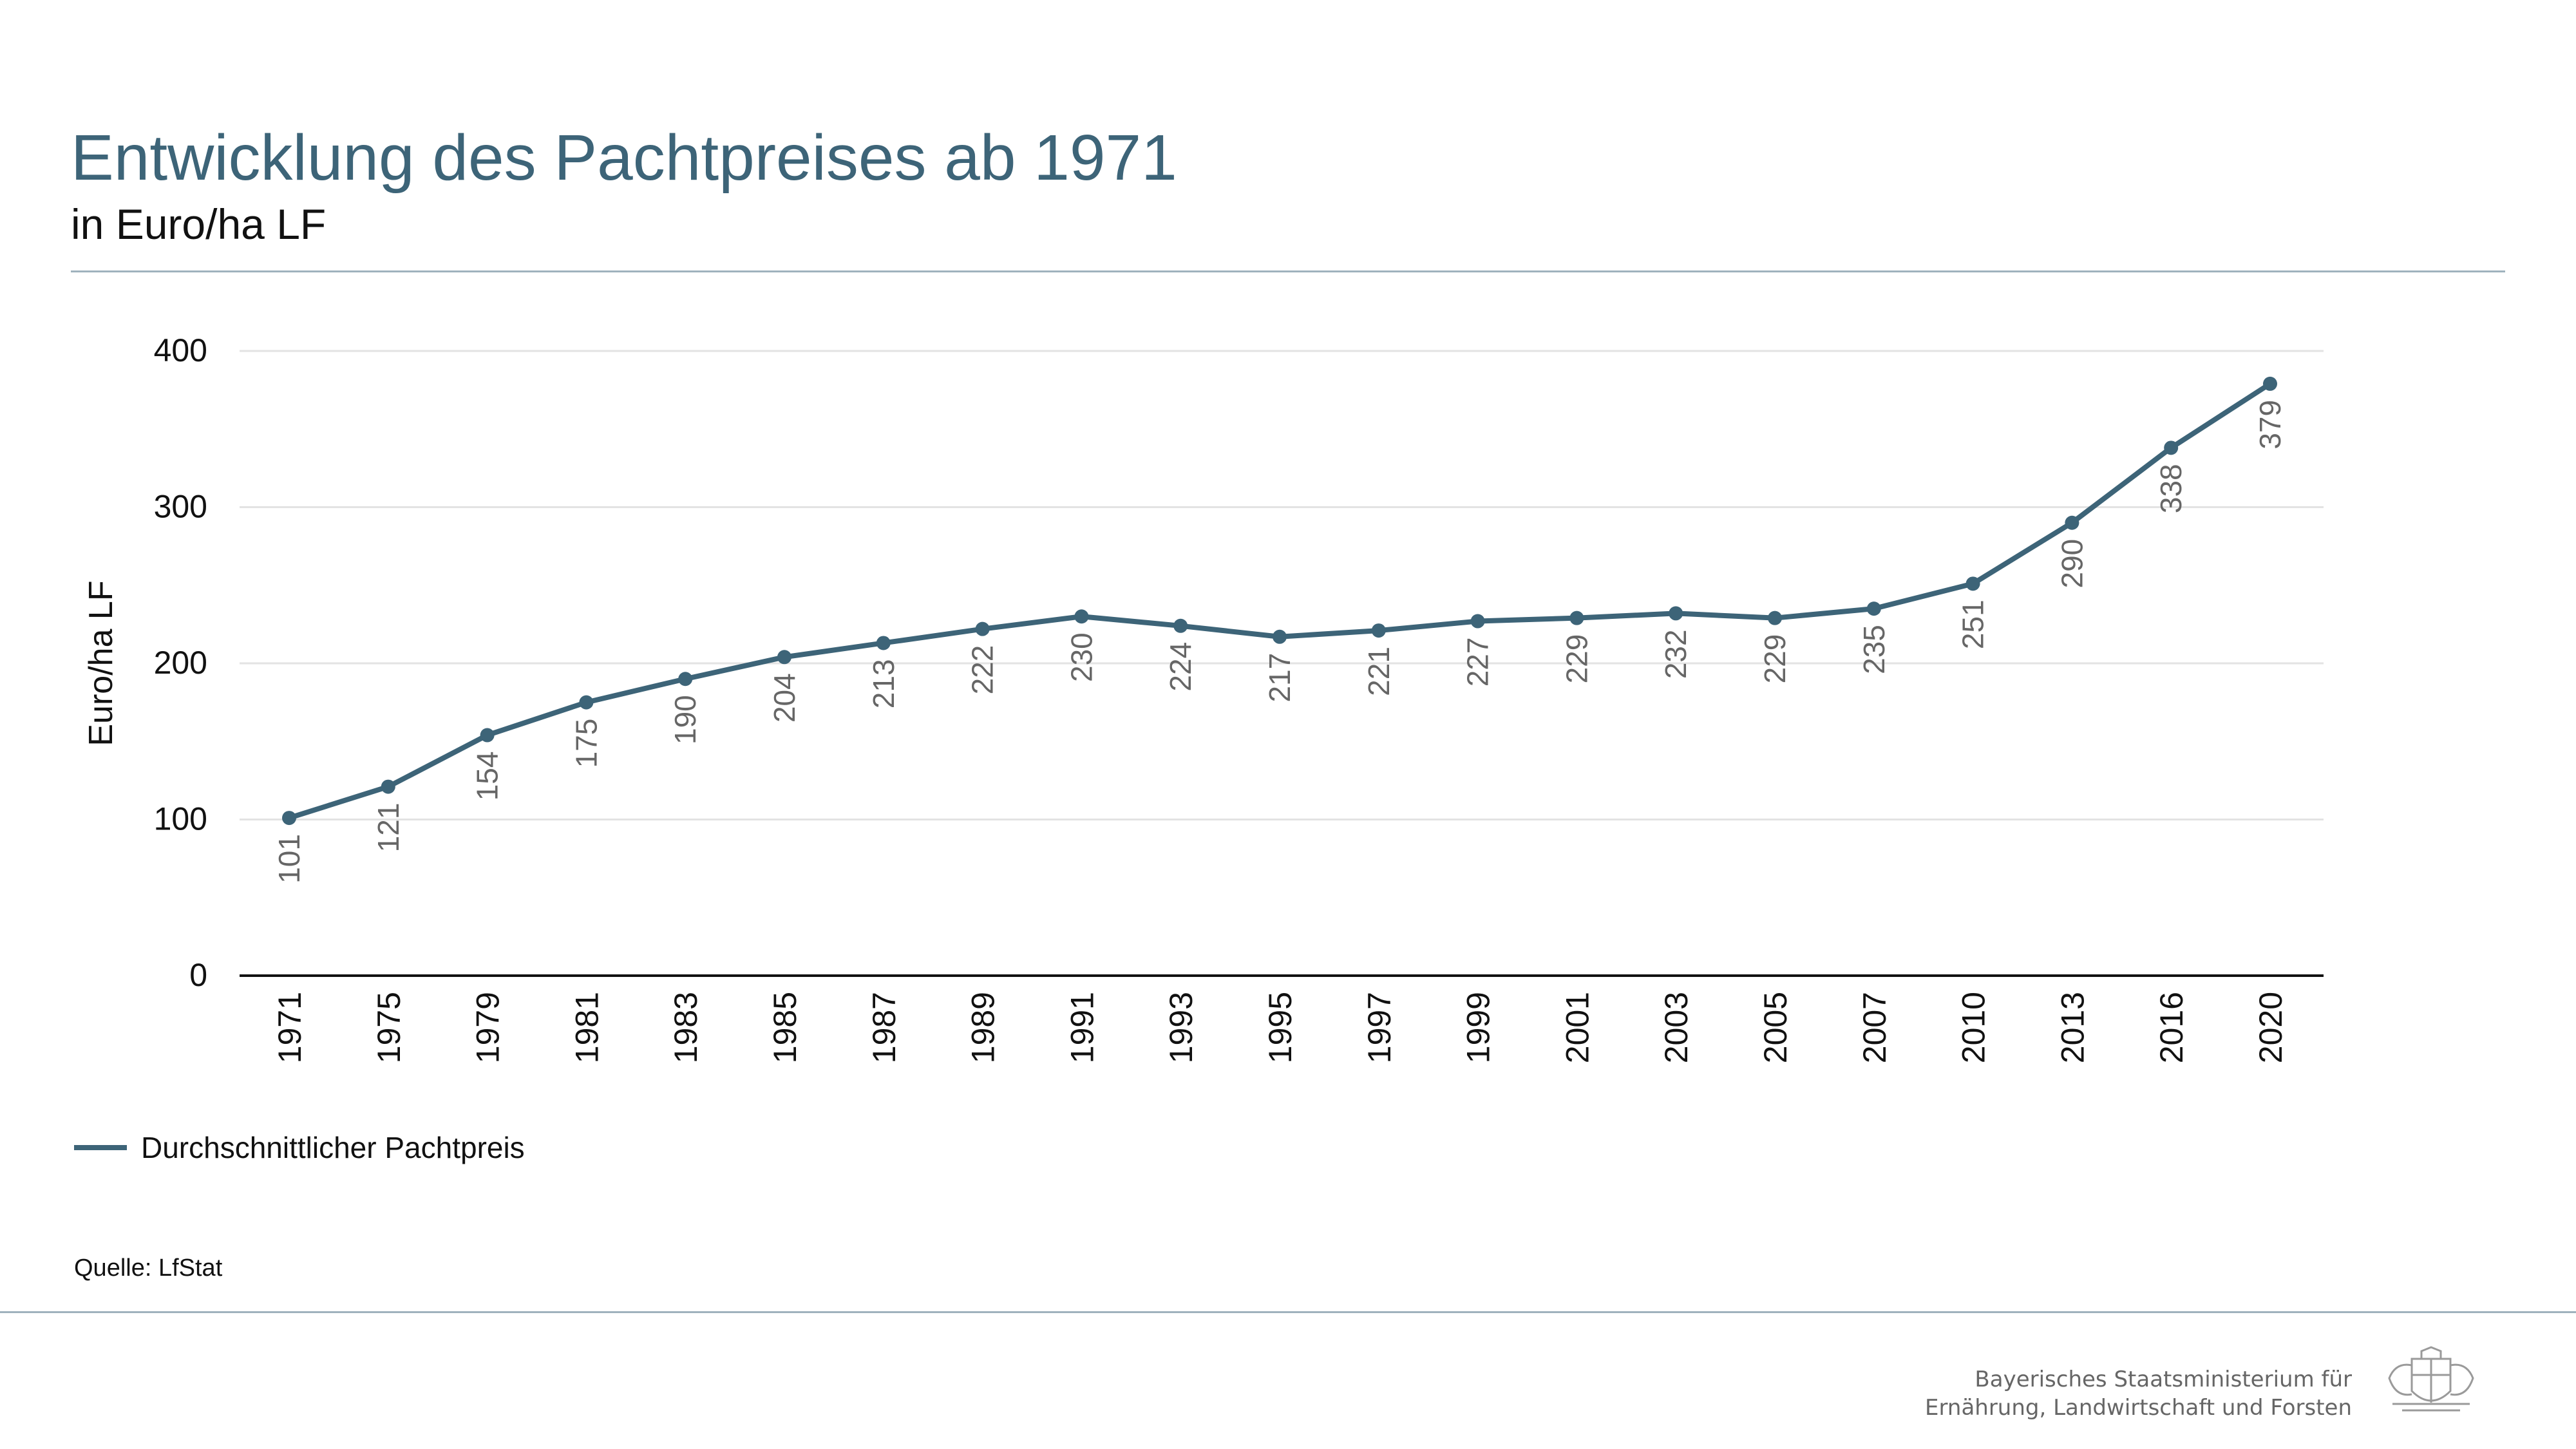 The image size is (2576, 1449). What do you see at coordinates (488, 1027) in the screenshot?
I see `x-tick-label: 1979` at bounding box center [488, 1027].